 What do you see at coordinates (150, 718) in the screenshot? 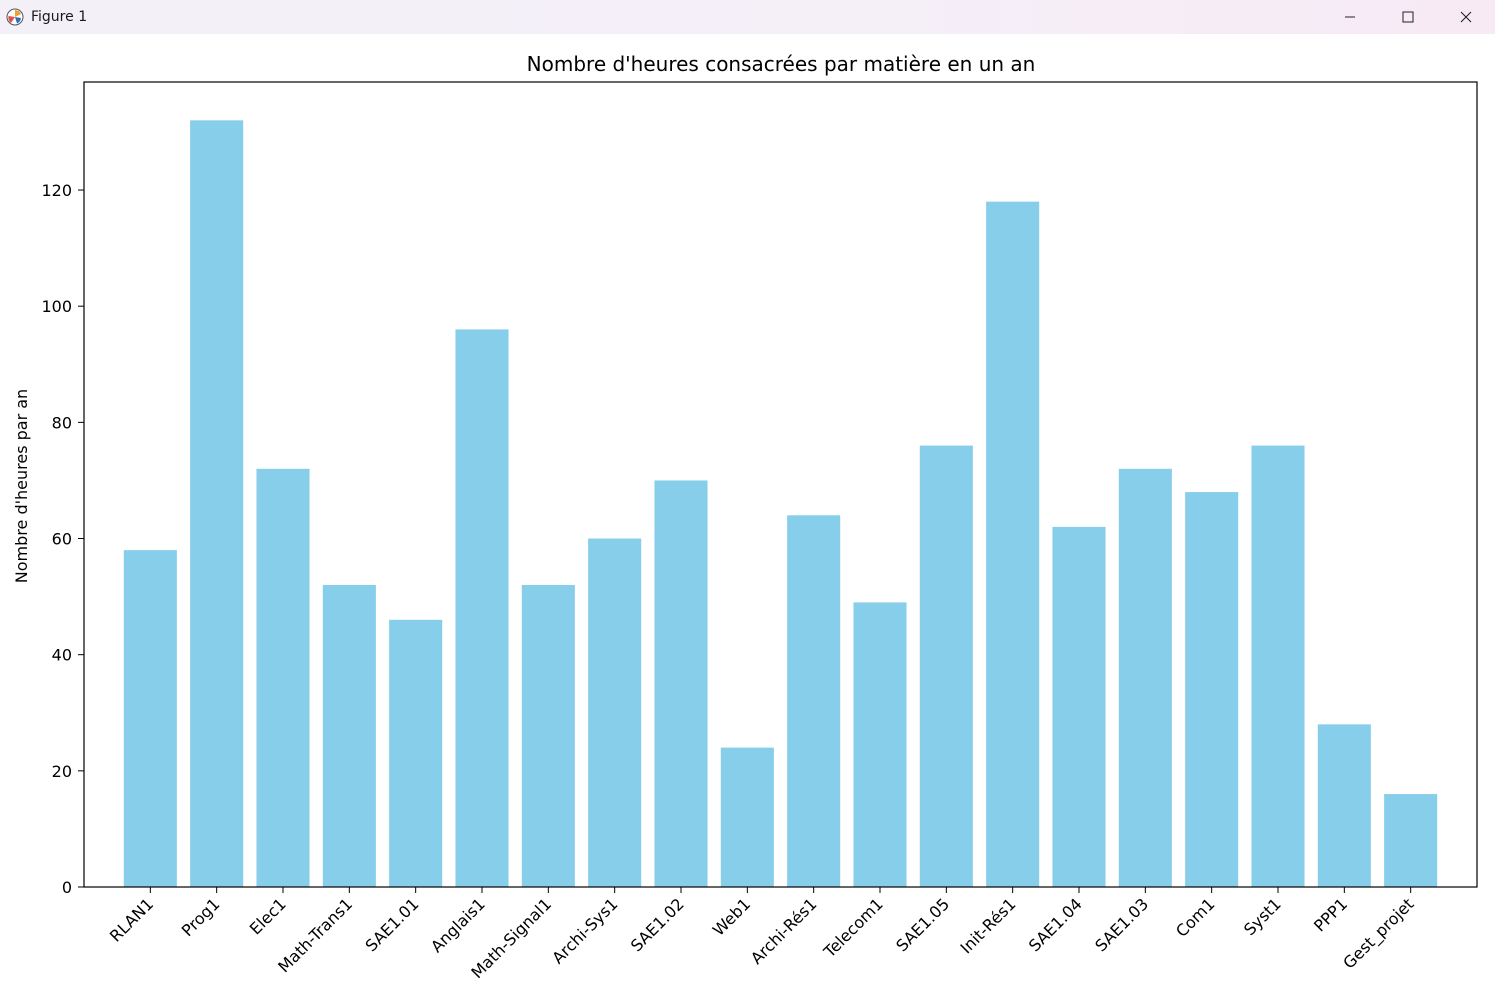
I see `bar-RLAN1` at bounding box center [150, 718].